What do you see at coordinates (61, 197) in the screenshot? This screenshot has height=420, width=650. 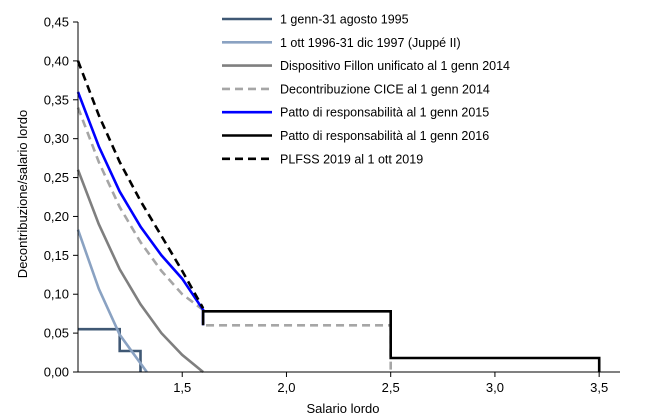 I see `y-ticks: 0,00 0,05 0,10 0,15 0,20 0,25 0,30 0,35 0,40 0,45` at bounding box center [61, 197].